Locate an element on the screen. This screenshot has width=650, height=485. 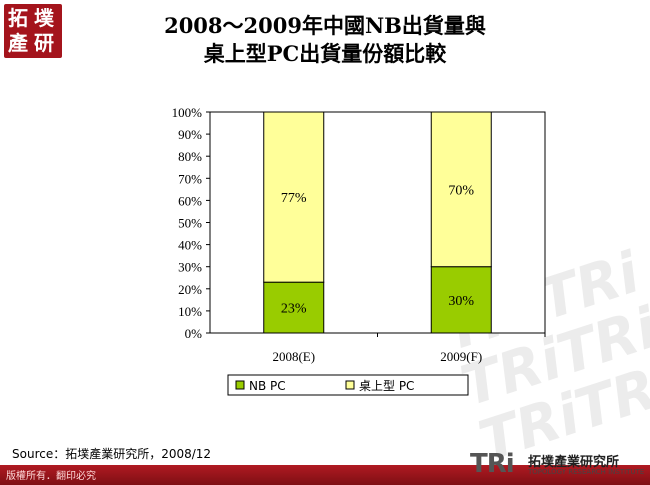
y-tick-label: 90% is located at coordinates (190, 134).